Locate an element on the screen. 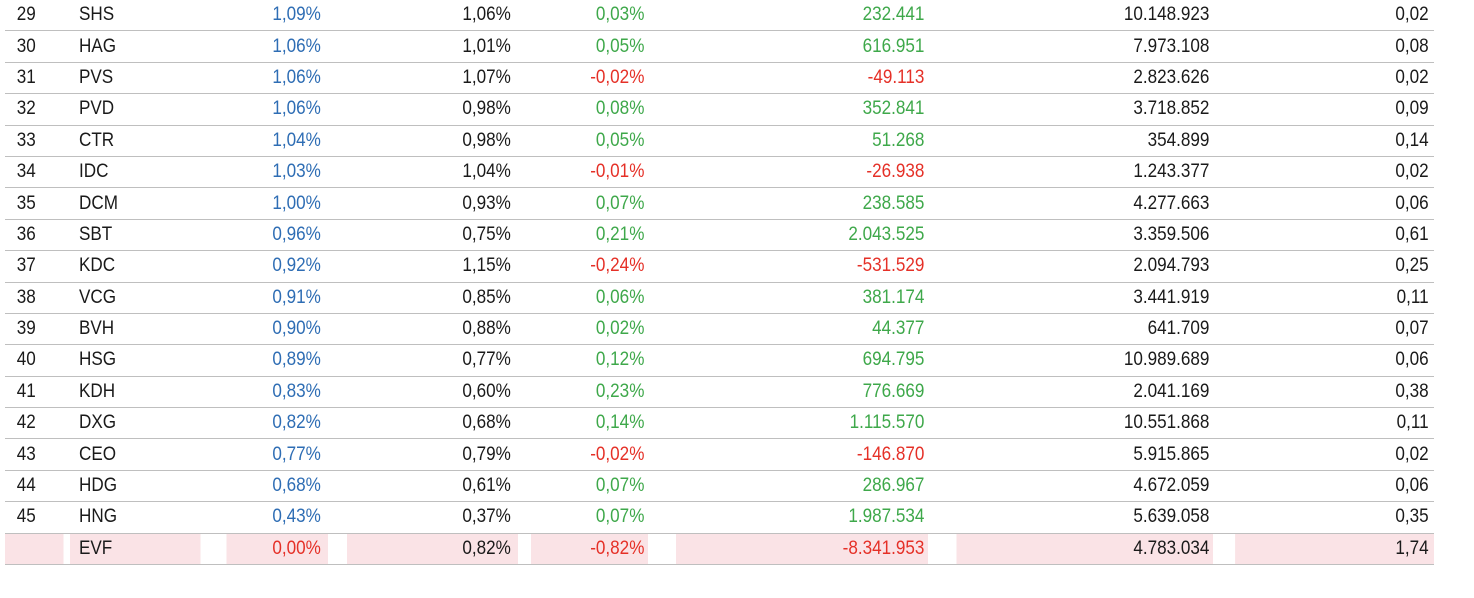  change-cell: 0,14% is located at coordinates (589, 423).